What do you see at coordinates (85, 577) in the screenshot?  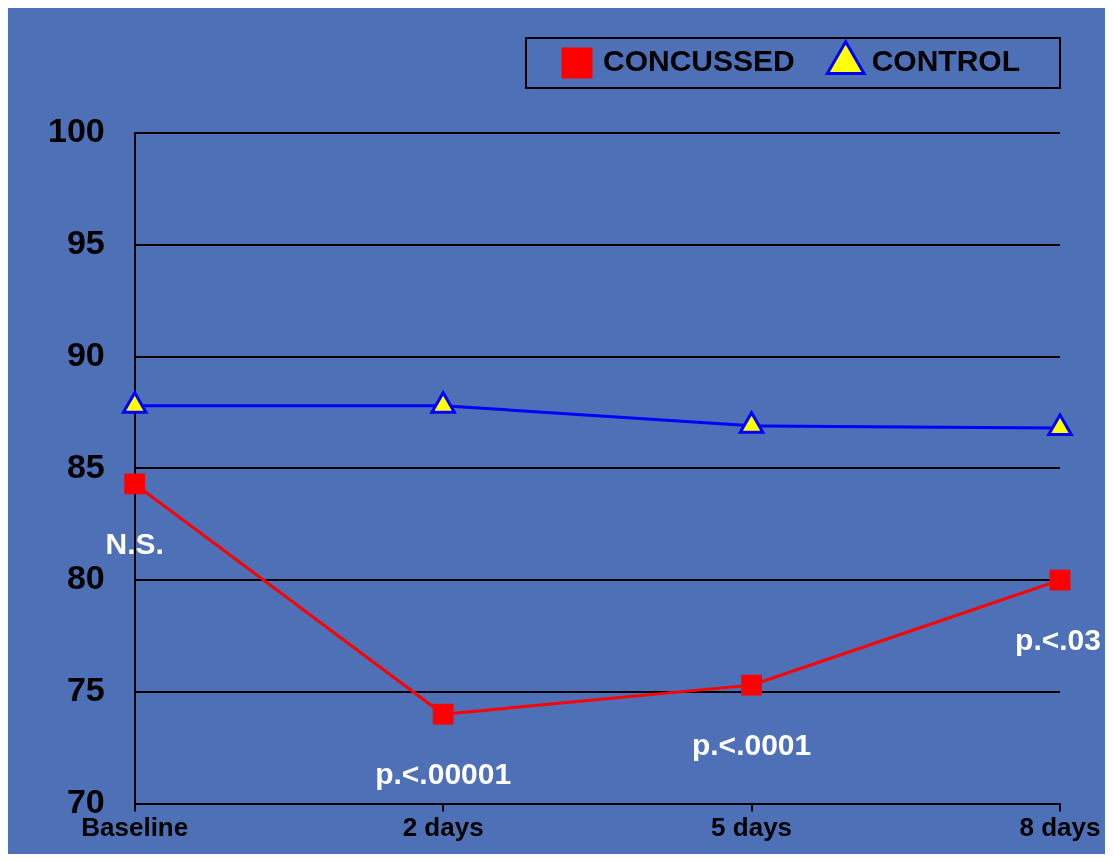 I see `y-tick-label: 80` at bounding box center [85, 577].